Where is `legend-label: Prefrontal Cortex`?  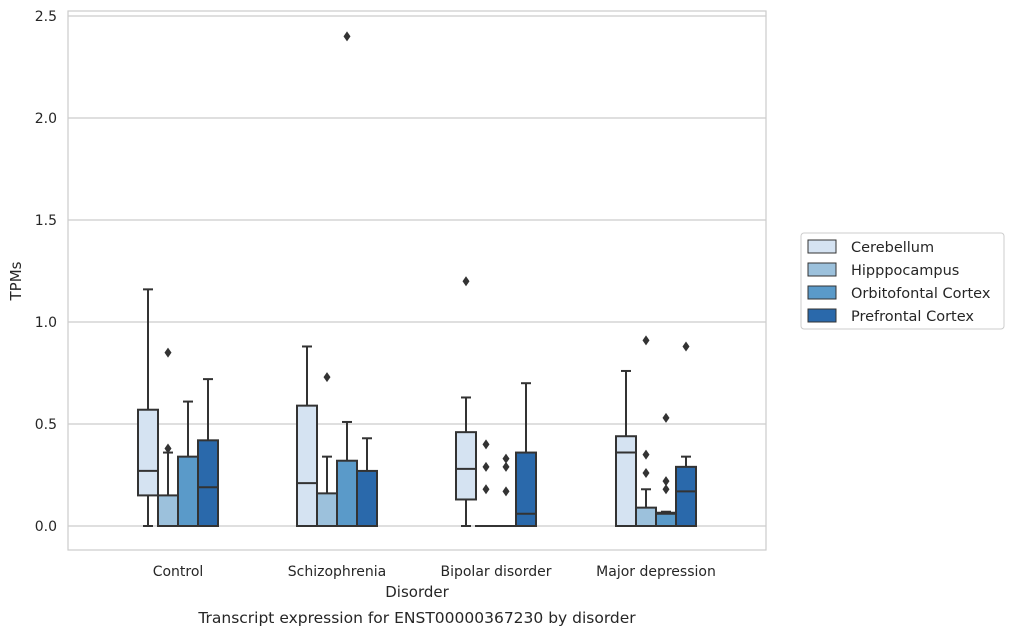 legend-label: Prefrontal Cortex is located at coordinates (912, 317).